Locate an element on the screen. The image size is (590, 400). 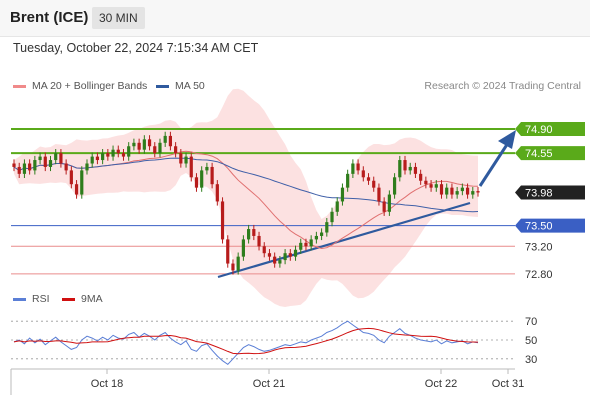
legend-9ma: 9MA is located at coordinates (82, 299).